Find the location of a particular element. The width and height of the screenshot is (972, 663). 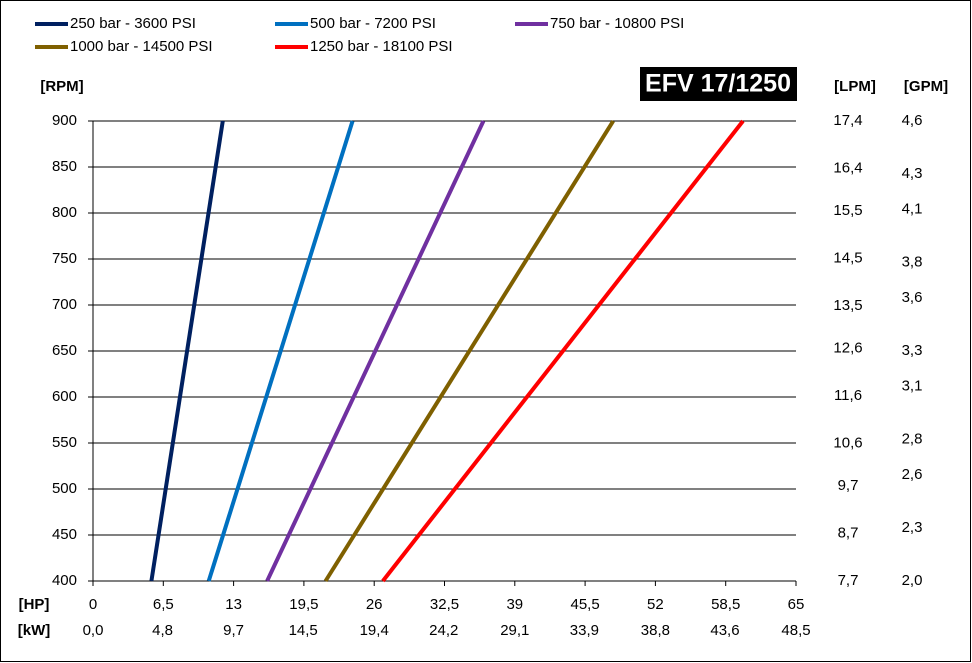

title-box is located at coordinates (718, 84).